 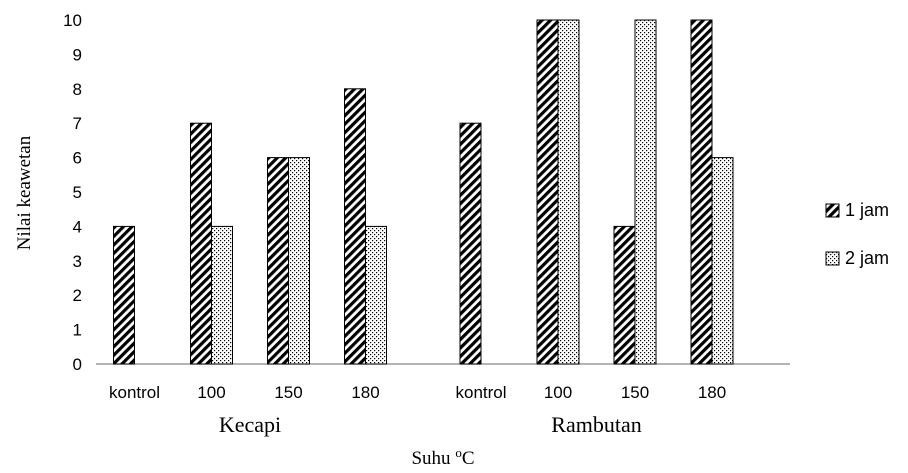 What do you see at coordinates (201, 243) in the screenshot?
I see `bar-kecapi-100-1-jam` at bounding box center [201, 243].